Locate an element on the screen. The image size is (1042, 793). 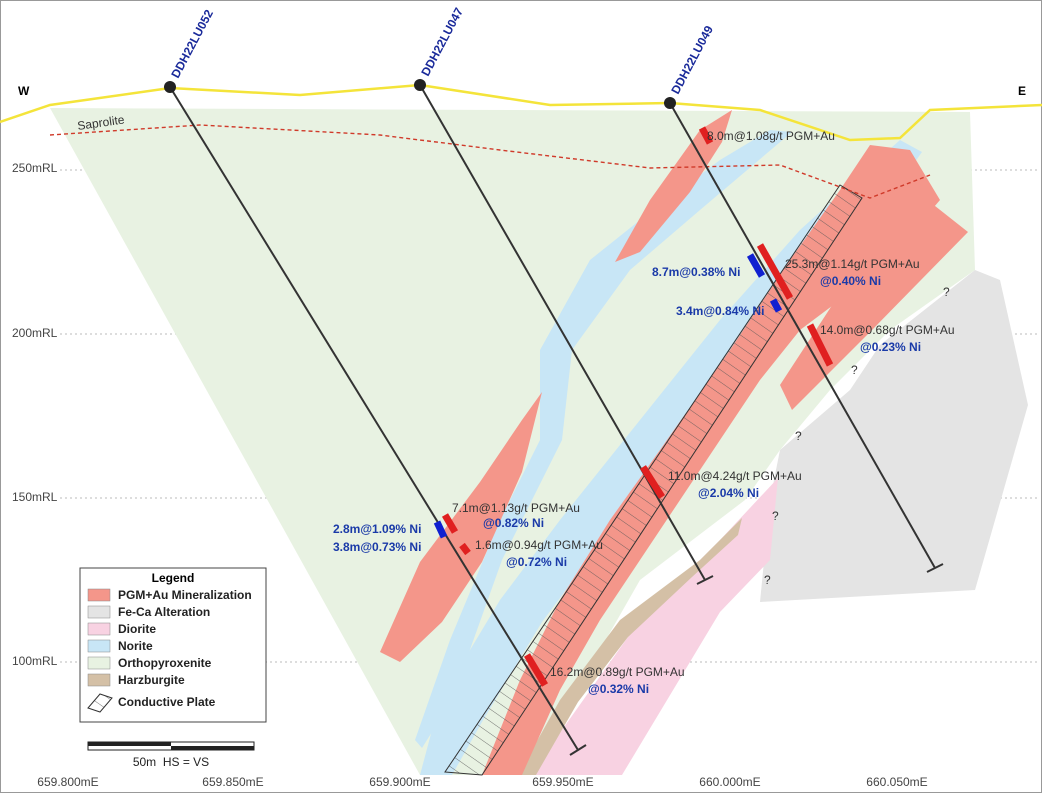
elevation-label: 200mRL is located at coordinates (35, 333).